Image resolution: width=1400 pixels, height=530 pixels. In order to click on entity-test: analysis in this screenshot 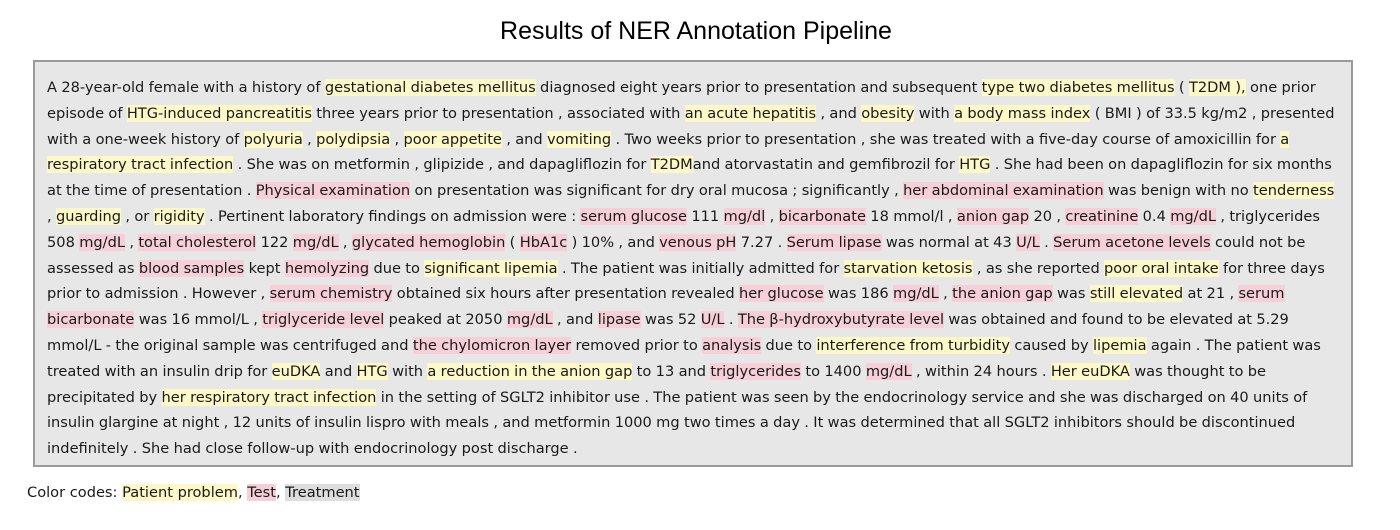, I will do `click(732, 345)`.